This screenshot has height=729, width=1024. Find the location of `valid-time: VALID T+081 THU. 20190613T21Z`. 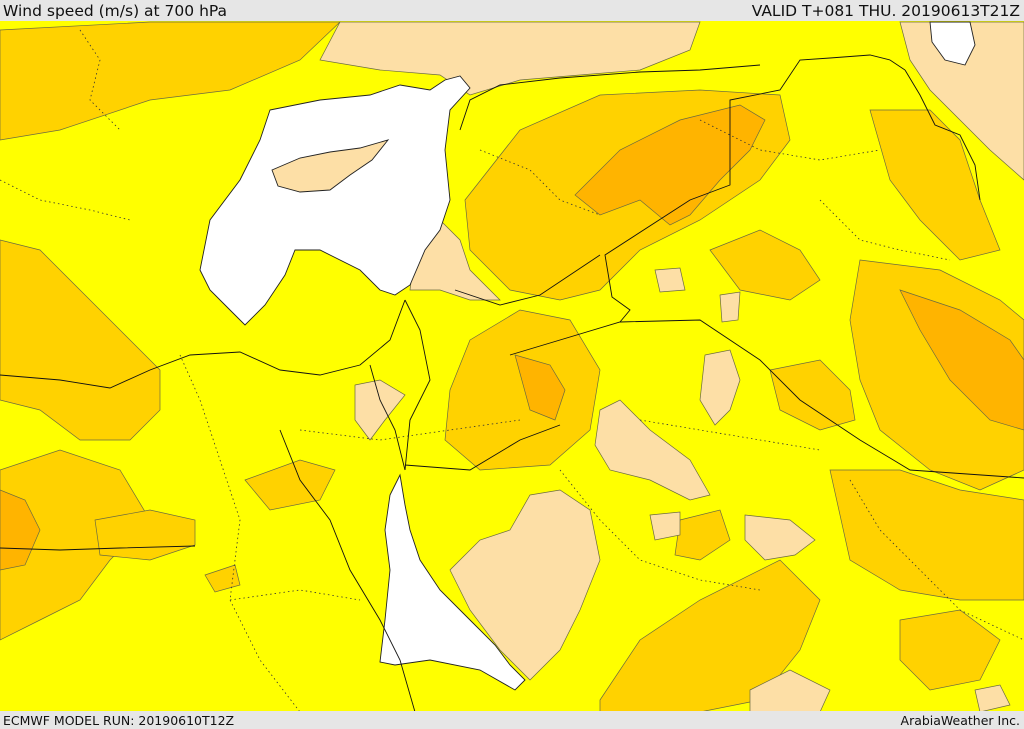

valid-time: VALID T+081 THU. 20190613T21Z is located at coordinates (885, 11).